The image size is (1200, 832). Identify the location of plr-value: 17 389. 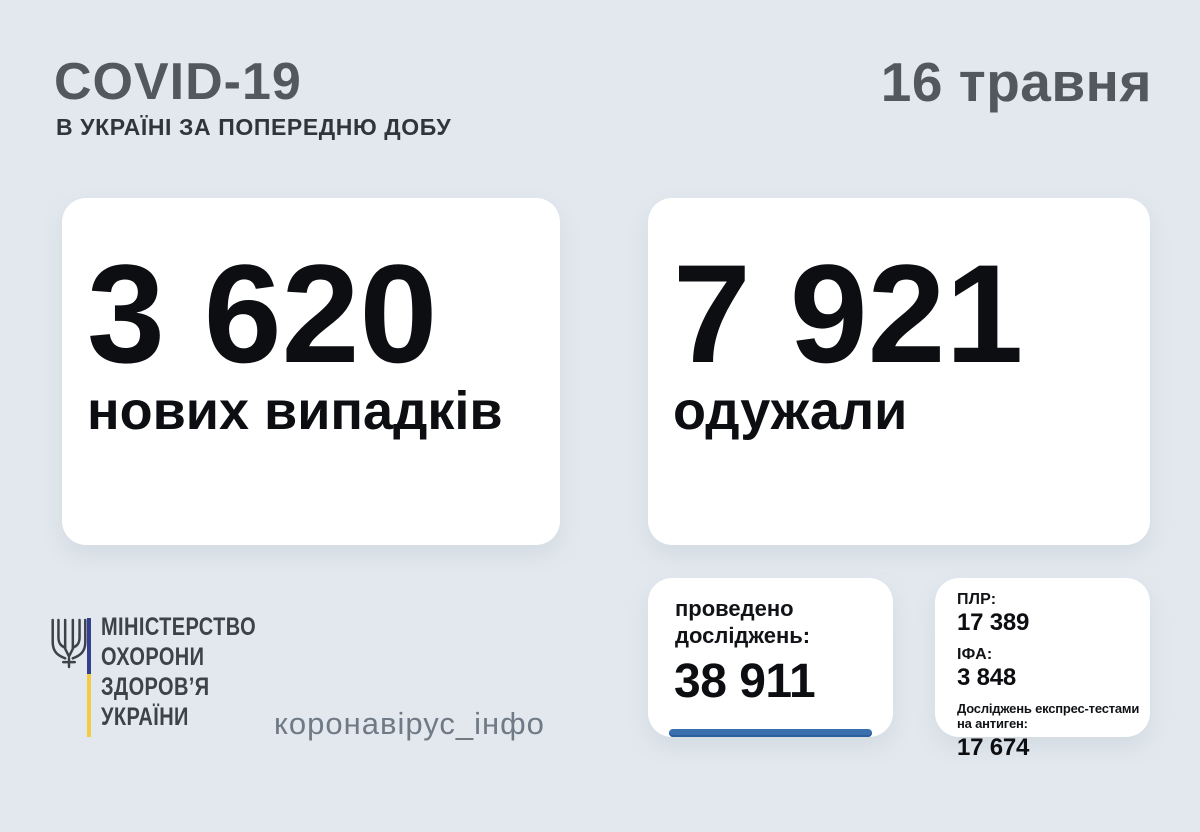
(993, 622).